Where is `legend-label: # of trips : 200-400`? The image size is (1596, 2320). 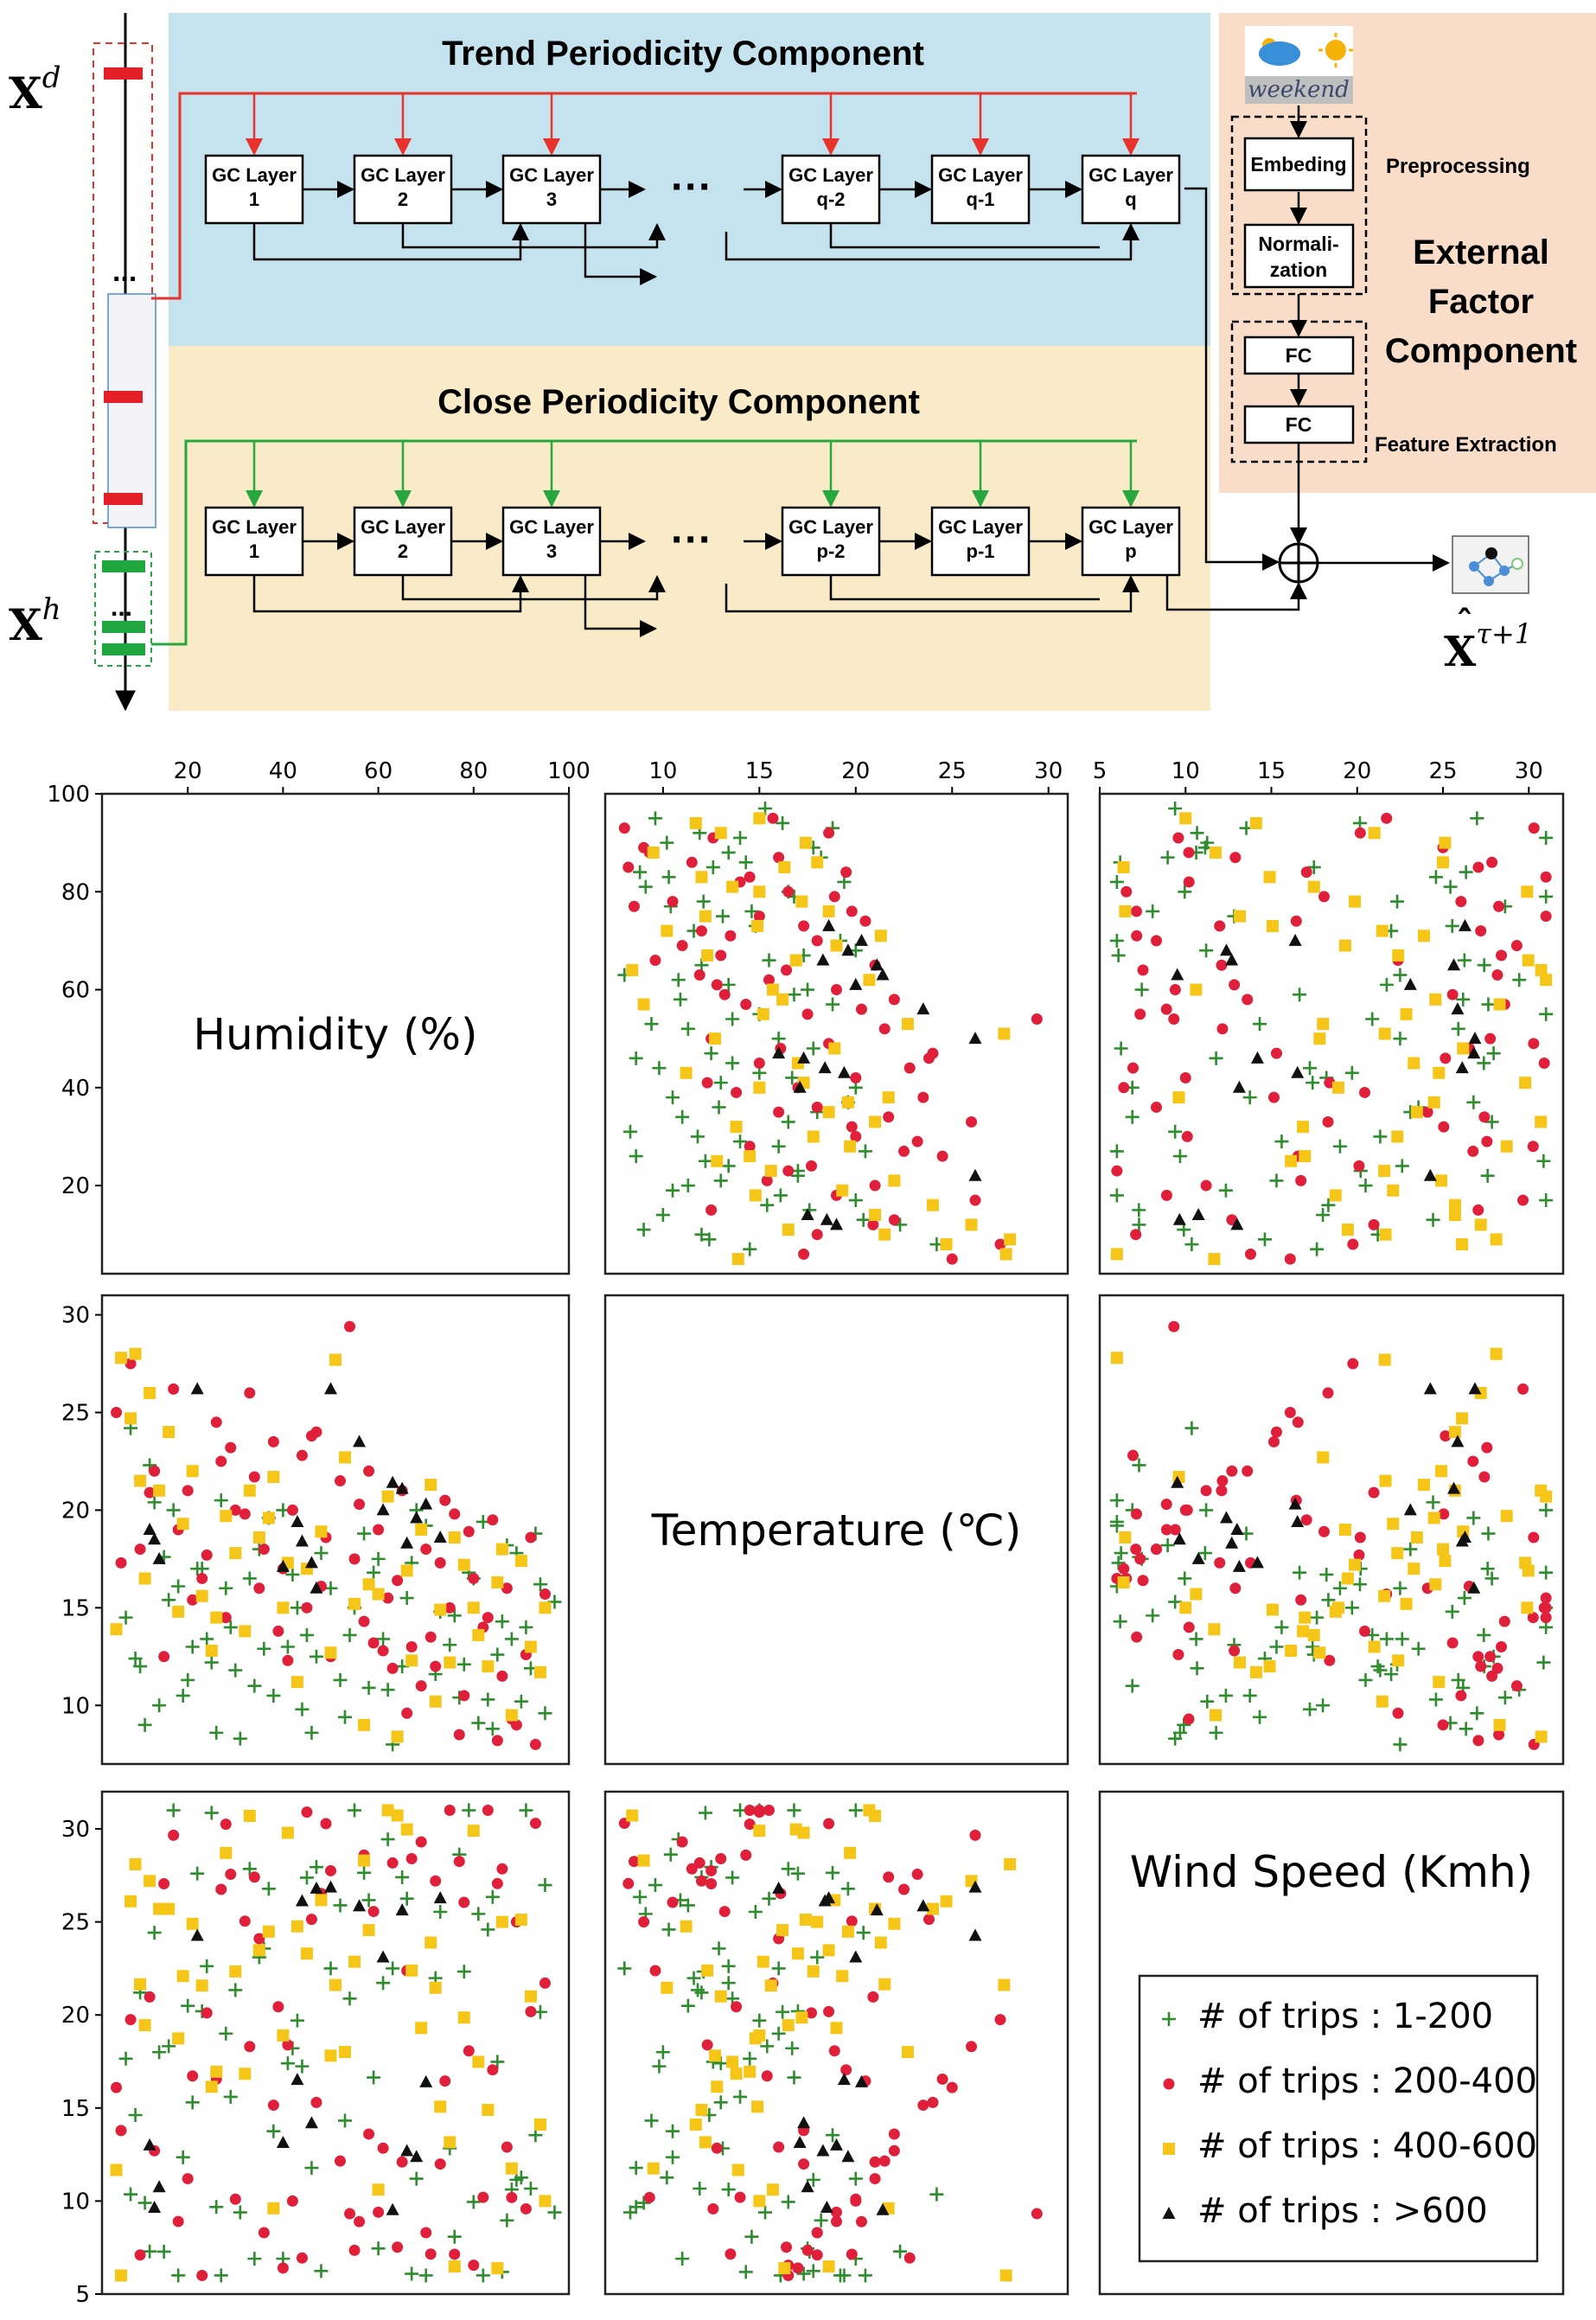 legend-label: # of trips : 200-400 is located at coordinates (1367, 2081).